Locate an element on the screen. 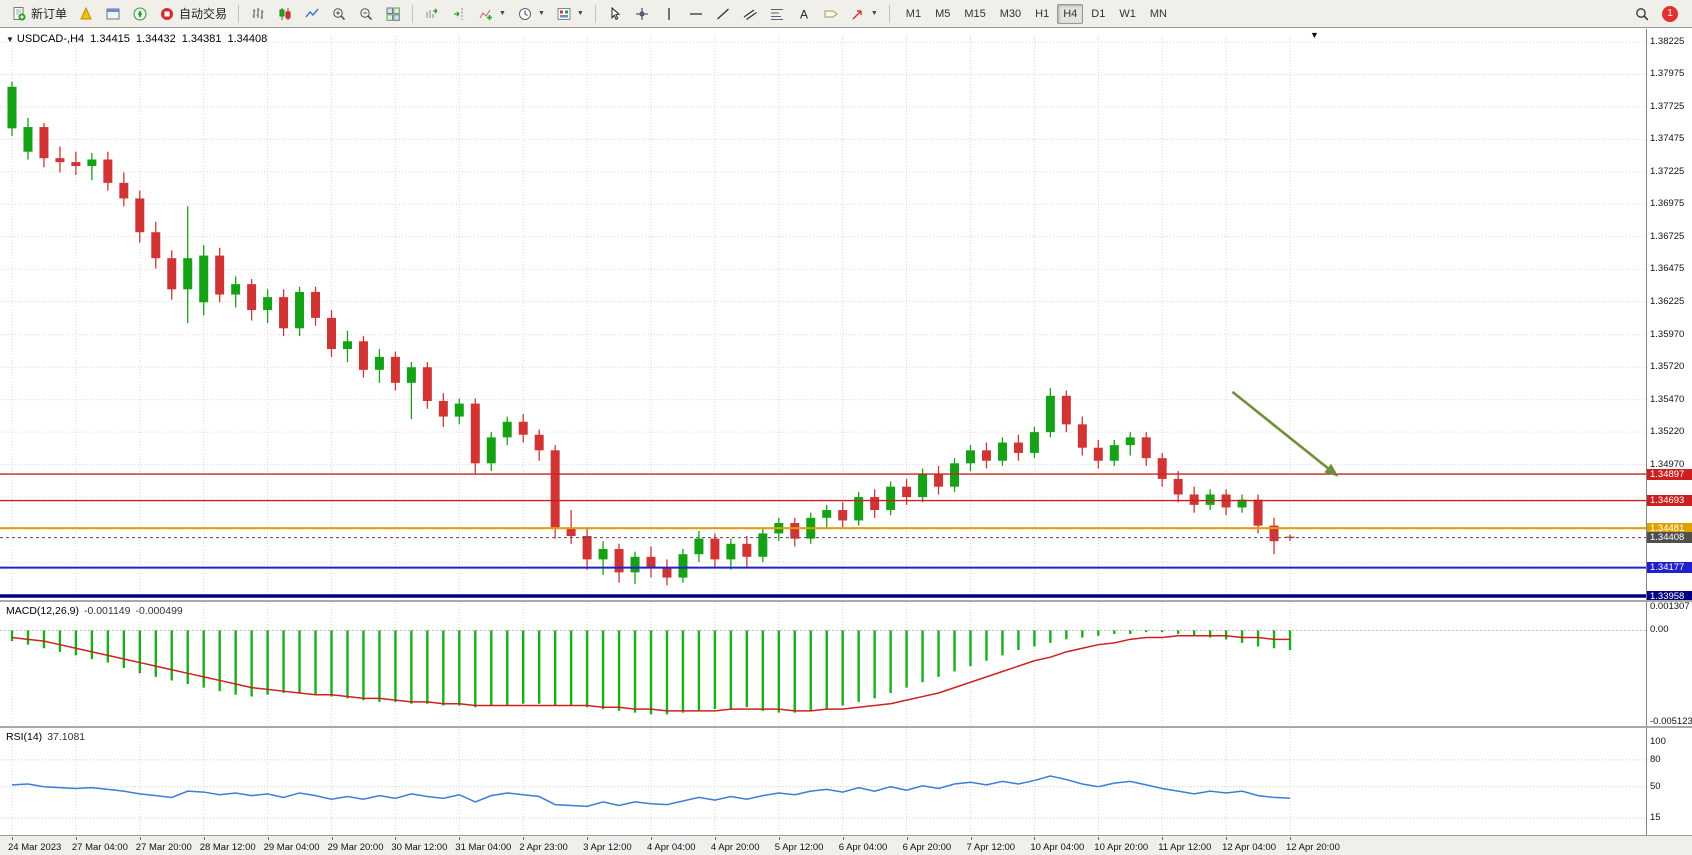  auto-trading-icon is located at coordinates (167, 14).